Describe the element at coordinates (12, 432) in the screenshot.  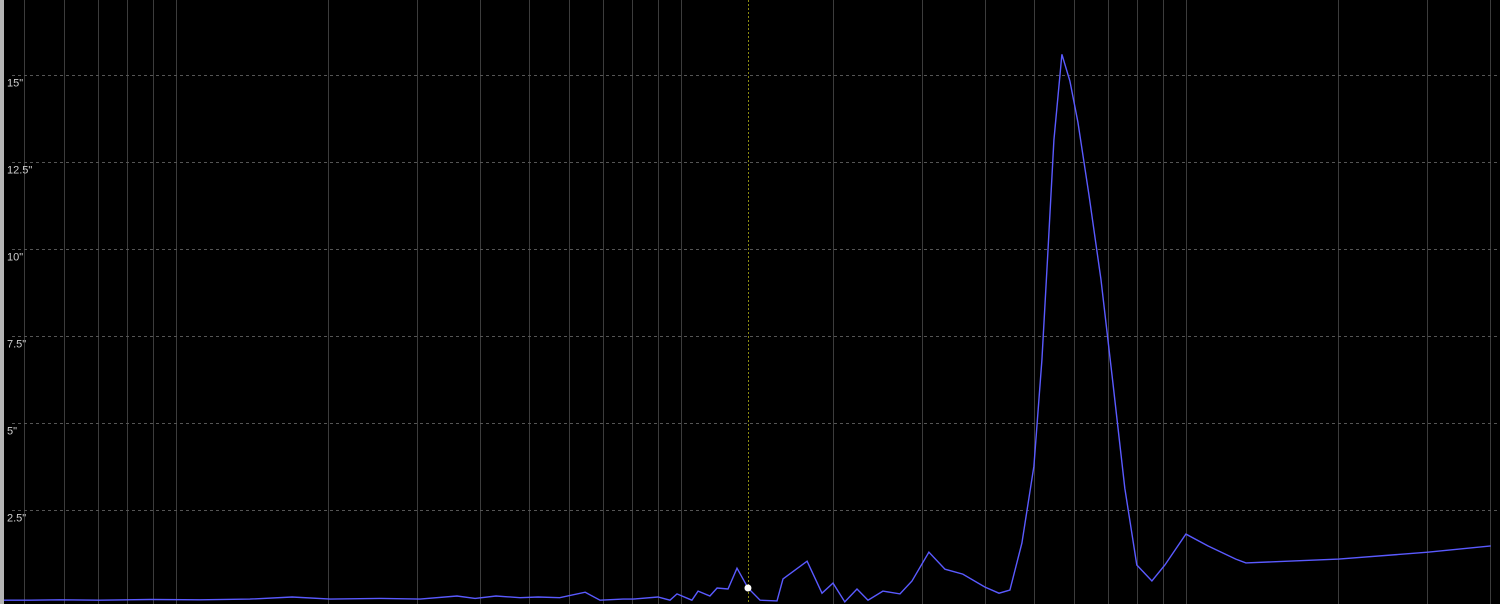
I see `y-tick-label: 5"` at that location.